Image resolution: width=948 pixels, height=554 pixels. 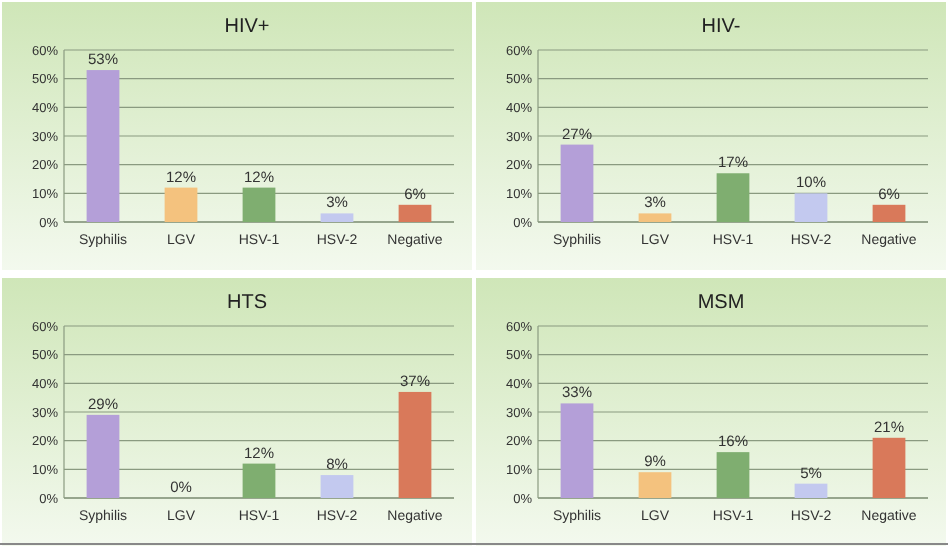 What do you see at coordinates (247, 27) in the screenshot?
I see `chart-title: HIV+` at bounding box center [247, 27].